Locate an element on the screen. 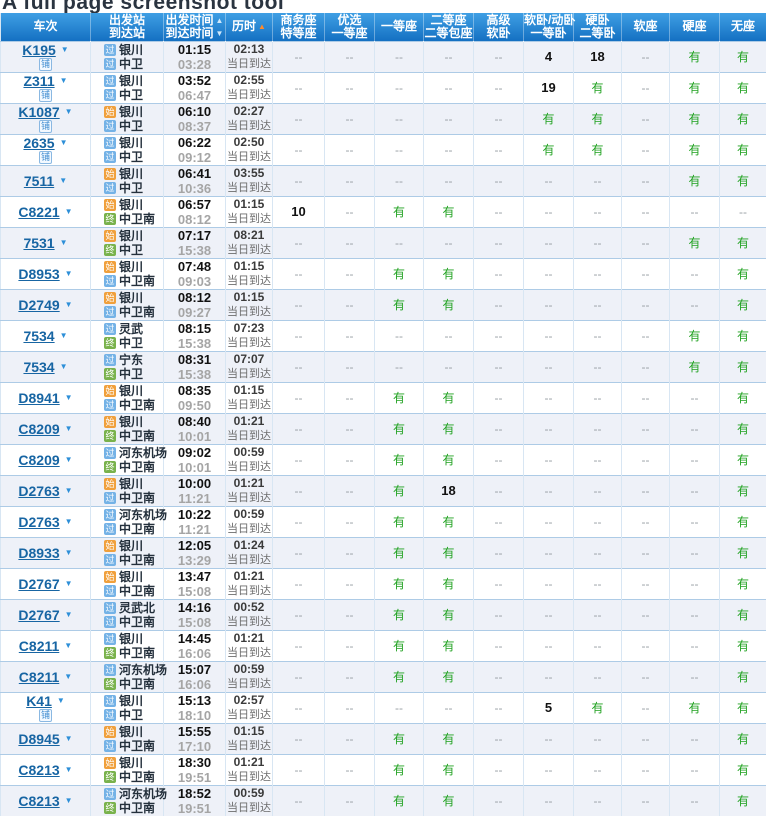 The height and width of the screenshot is (816, 766). train-number-link: K1087 is located at coordinates (38, 112).